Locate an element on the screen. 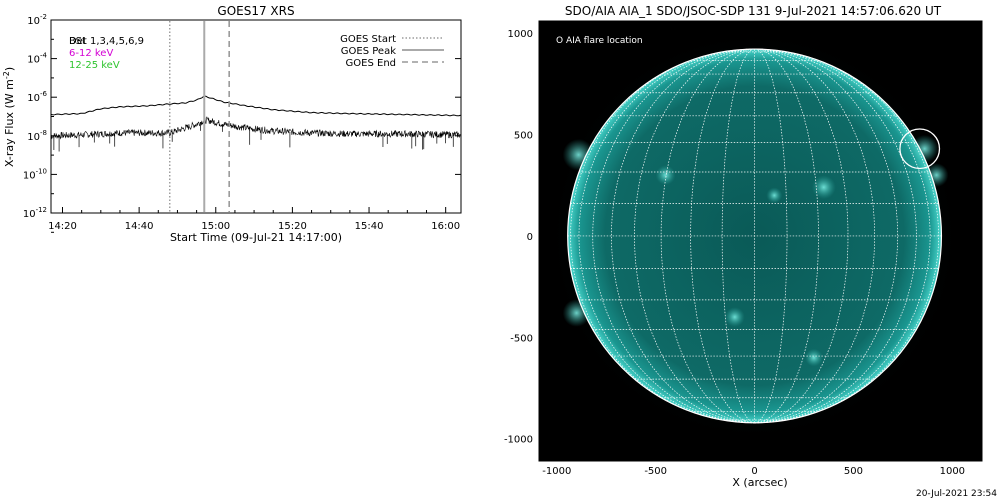 This screenshot has height=500, width=1000. aia-x-tick-label: 1000 is located at coordinates (952, 471).